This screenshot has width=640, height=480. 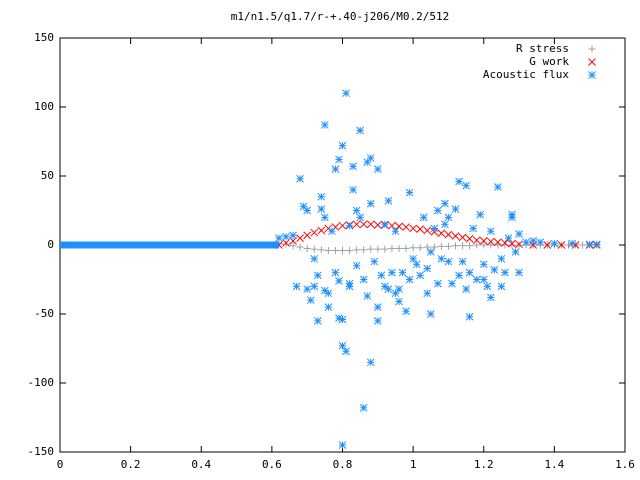 I want to click on y-tick-label: 150, so click(x=44, y=37).